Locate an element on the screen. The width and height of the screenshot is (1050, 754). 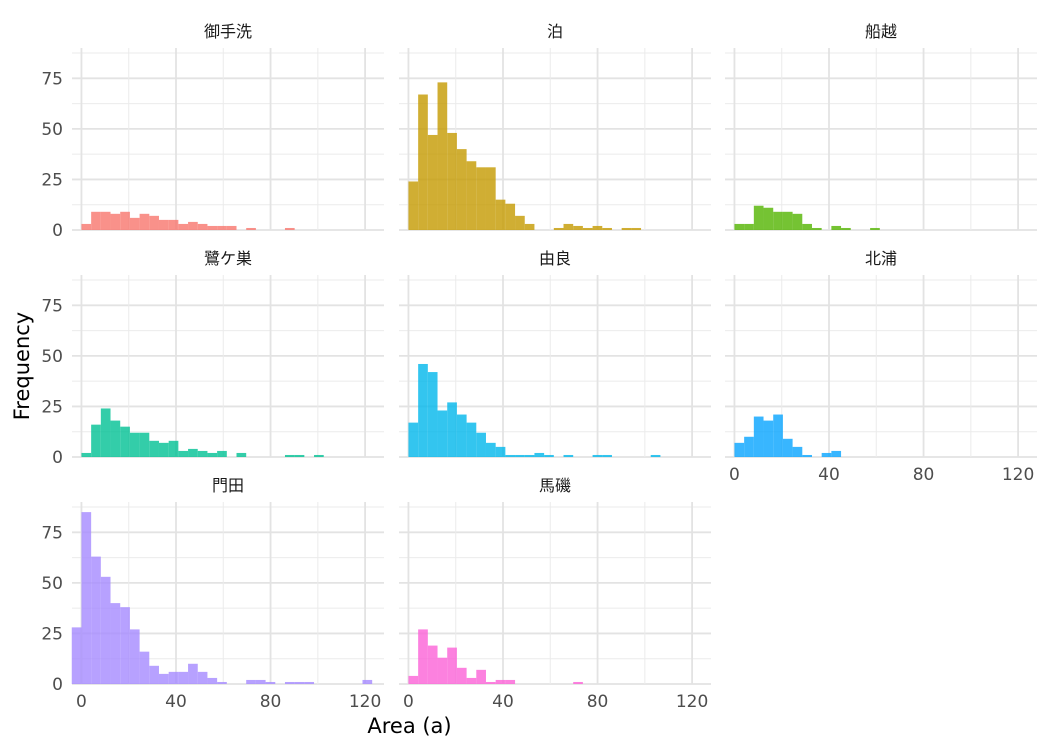
facet-2-panel: 泊 is located at coordinates (555, 126).